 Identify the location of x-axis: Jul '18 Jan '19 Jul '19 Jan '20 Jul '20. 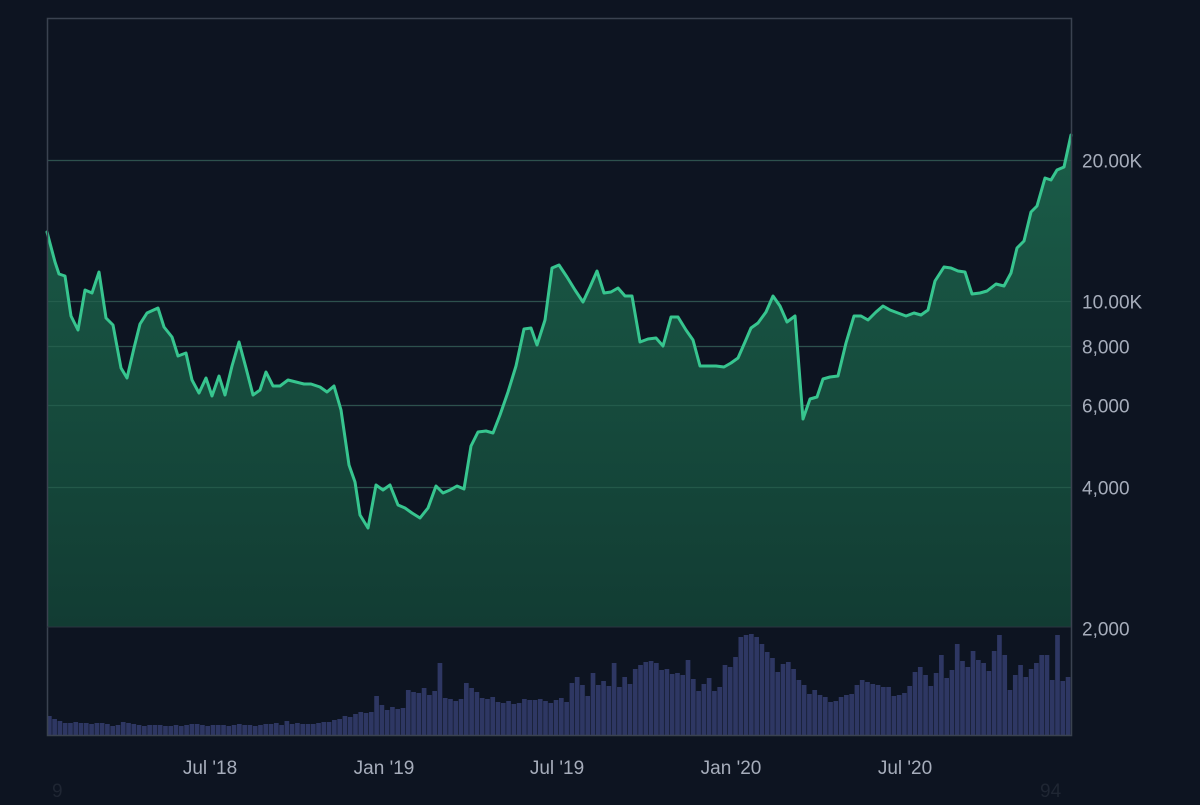
(557, 768).